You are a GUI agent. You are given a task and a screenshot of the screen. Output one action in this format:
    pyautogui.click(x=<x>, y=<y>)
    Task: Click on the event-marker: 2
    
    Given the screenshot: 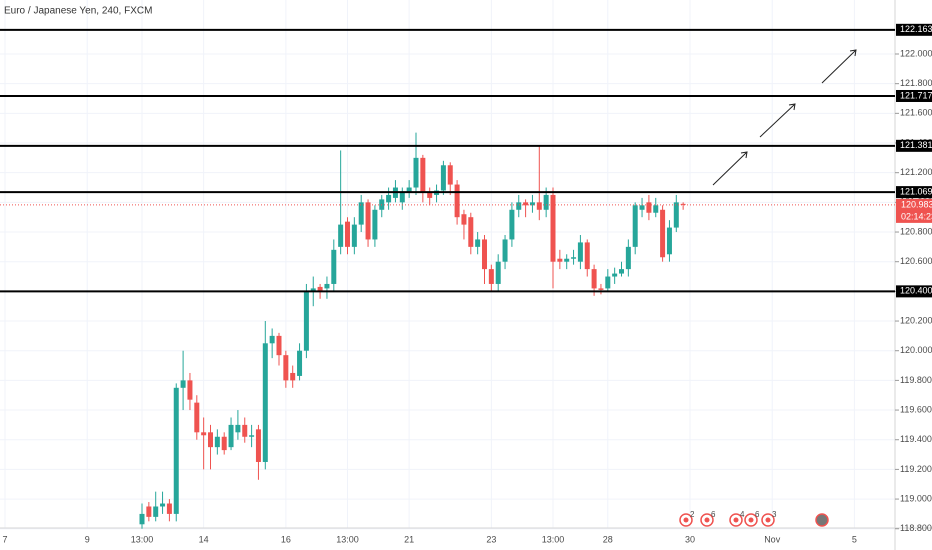 What is the action you would take?
    pyautogui.click(x=687, y=518)
    